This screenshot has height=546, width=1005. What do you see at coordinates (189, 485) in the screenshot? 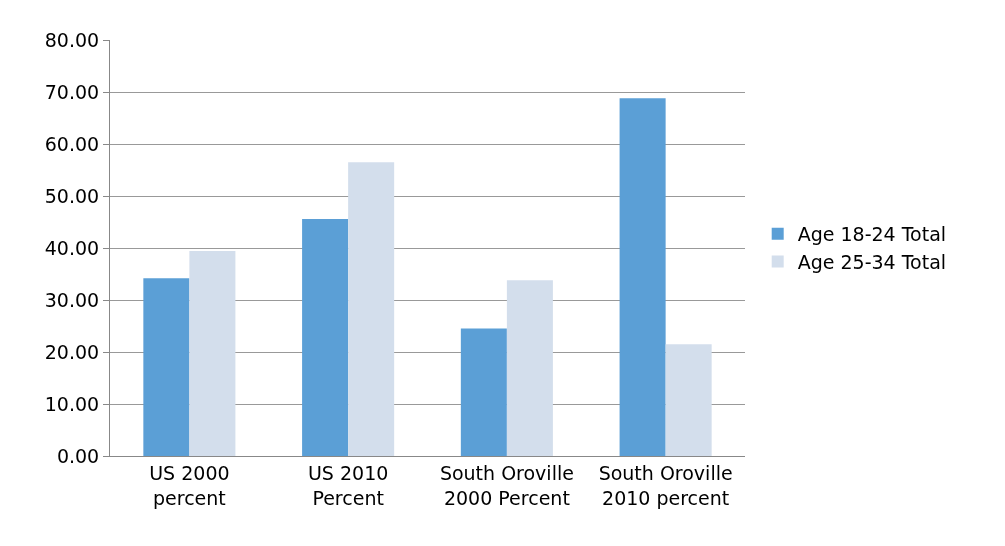
I see `x-tick-label: US 2000 percent` at bounding box center [189, 485].